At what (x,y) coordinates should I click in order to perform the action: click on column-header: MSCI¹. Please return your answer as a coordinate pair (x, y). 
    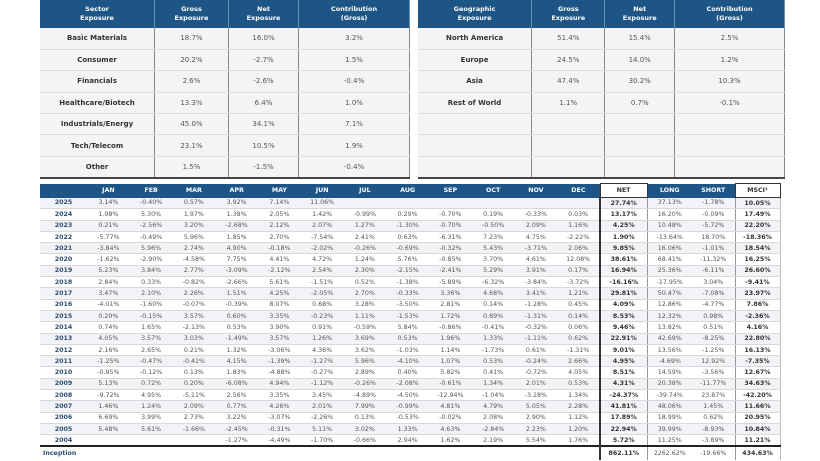
    Looking at the image, I should click on (757, 190).